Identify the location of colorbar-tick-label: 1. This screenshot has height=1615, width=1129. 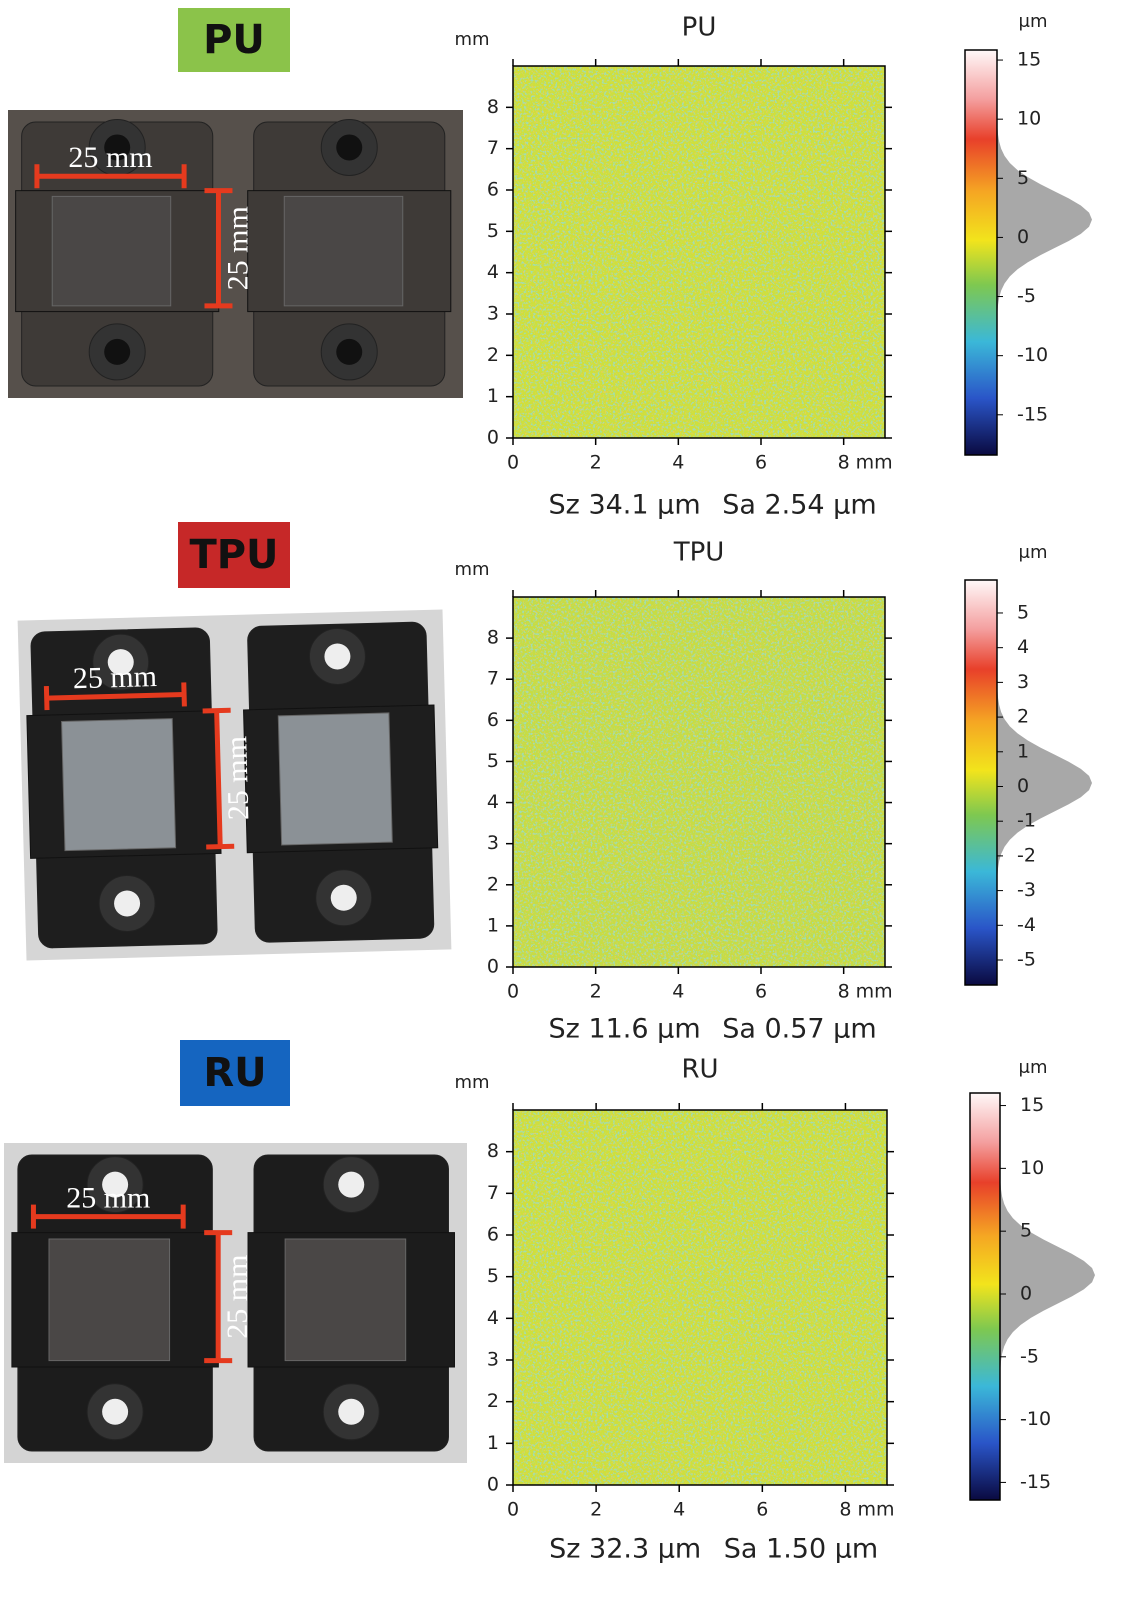
(1023, 751).